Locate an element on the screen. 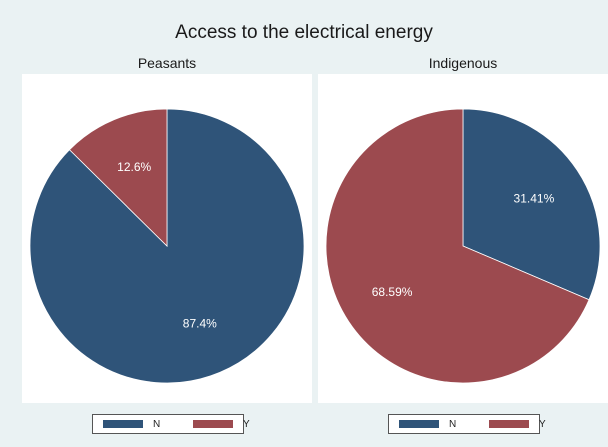 The width and height of the screenshot is (608, 447). pie-slice-y is located at coordinates (118, 177).